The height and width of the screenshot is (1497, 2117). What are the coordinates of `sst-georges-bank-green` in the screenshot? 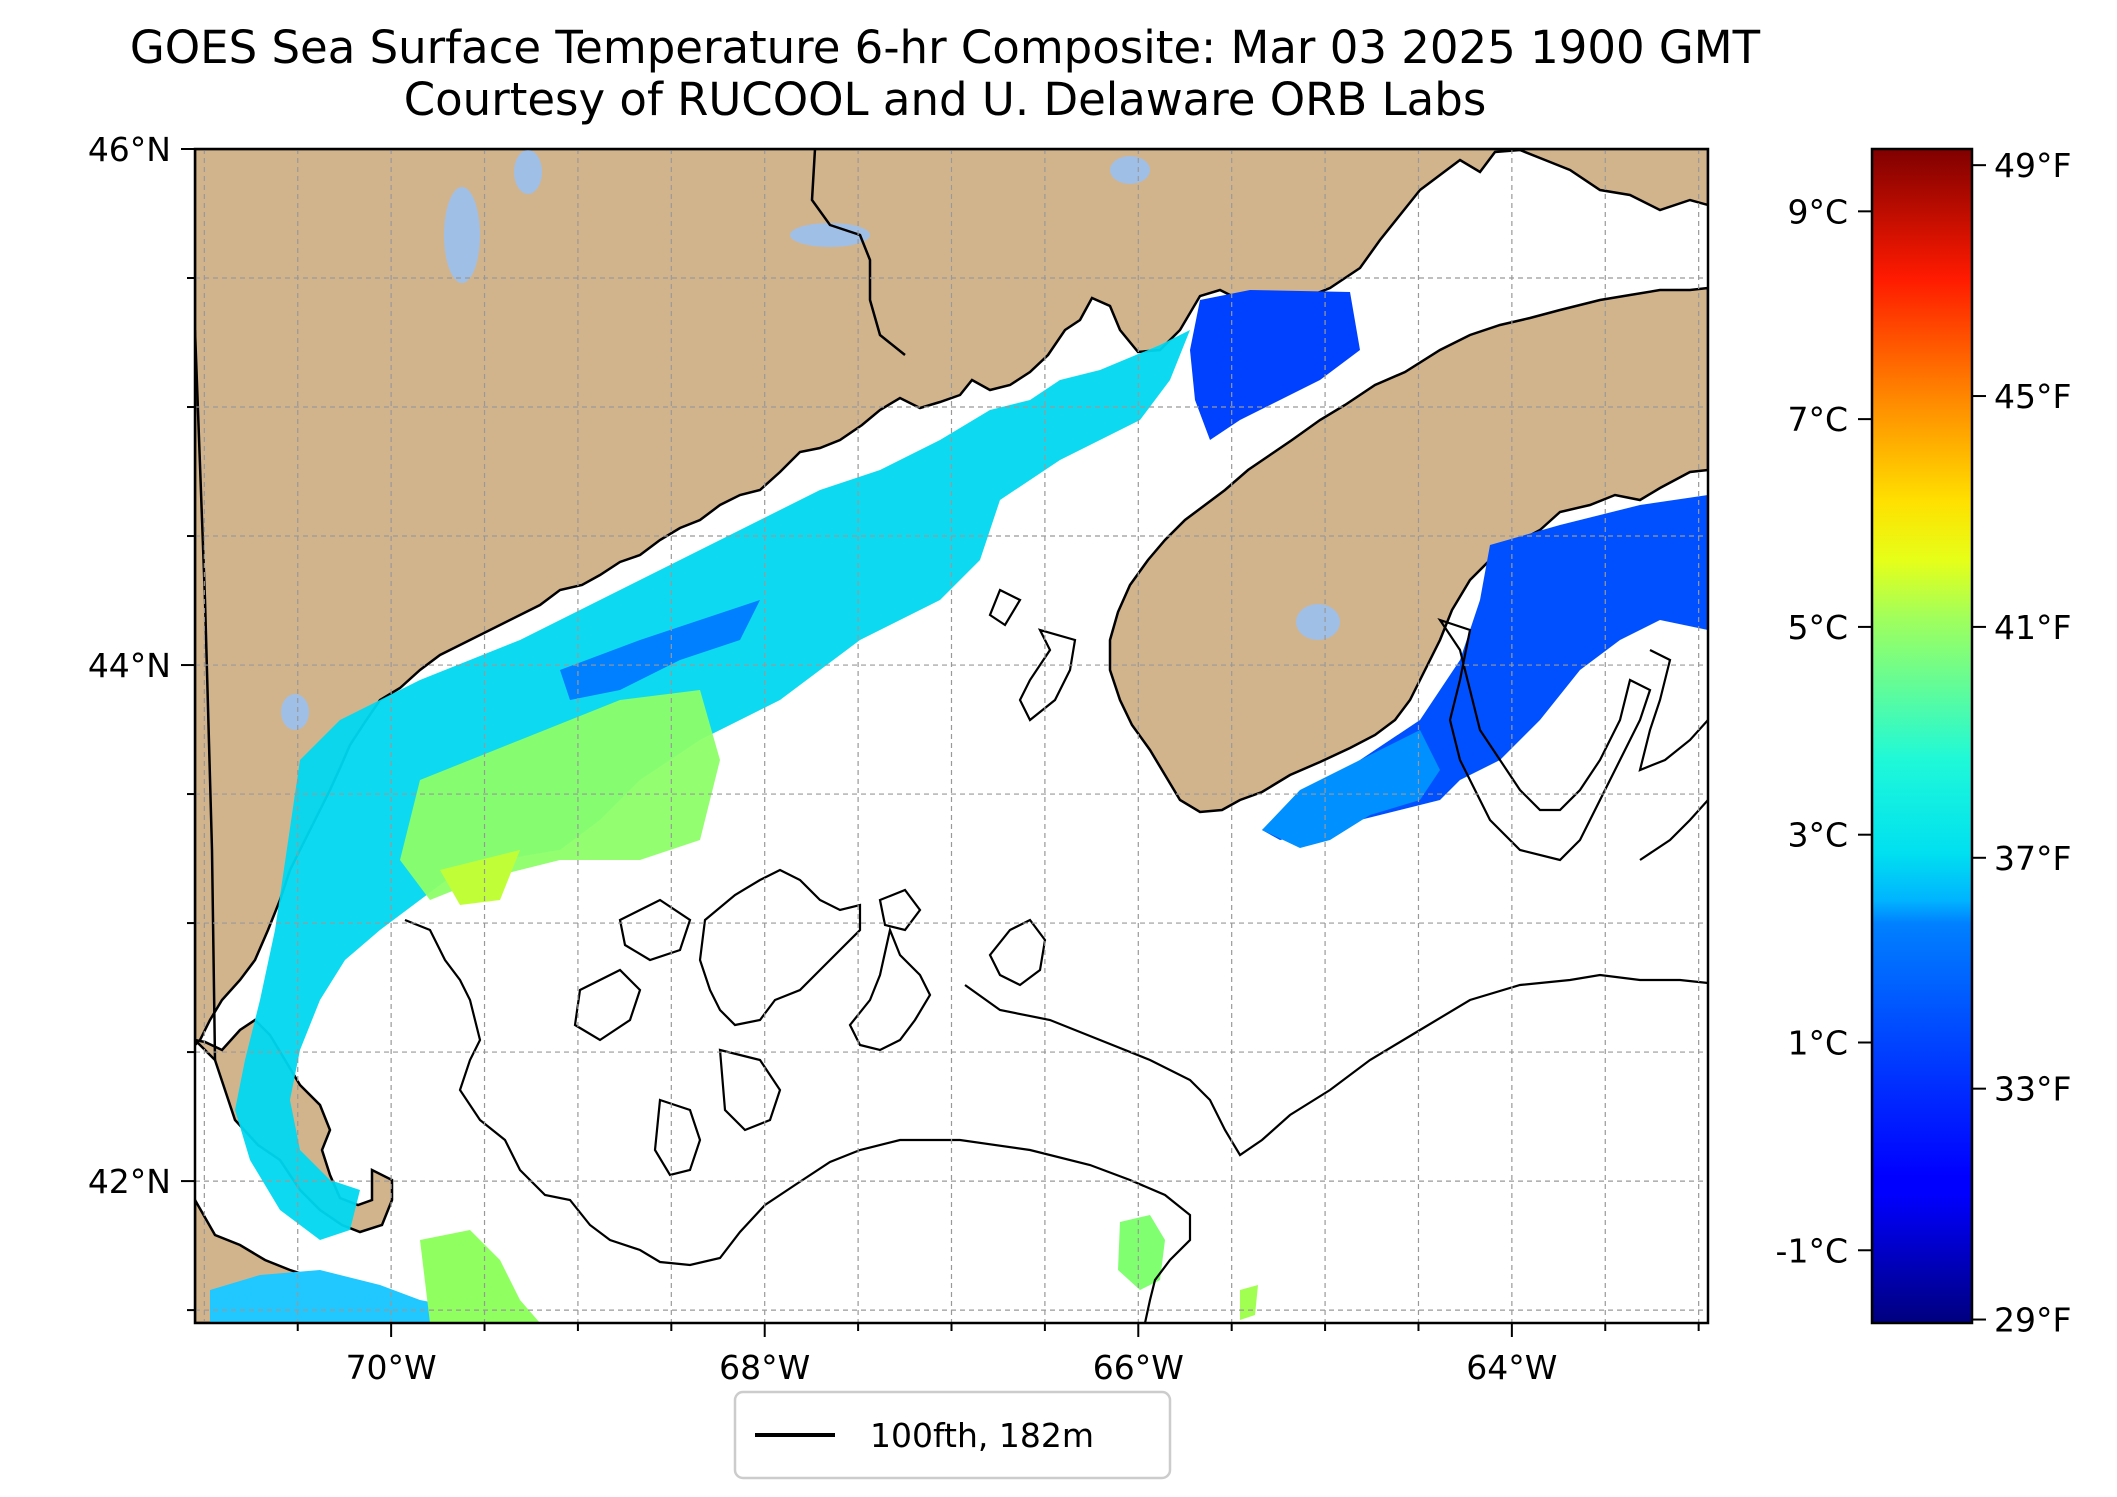 It's located at (1141, 1252).